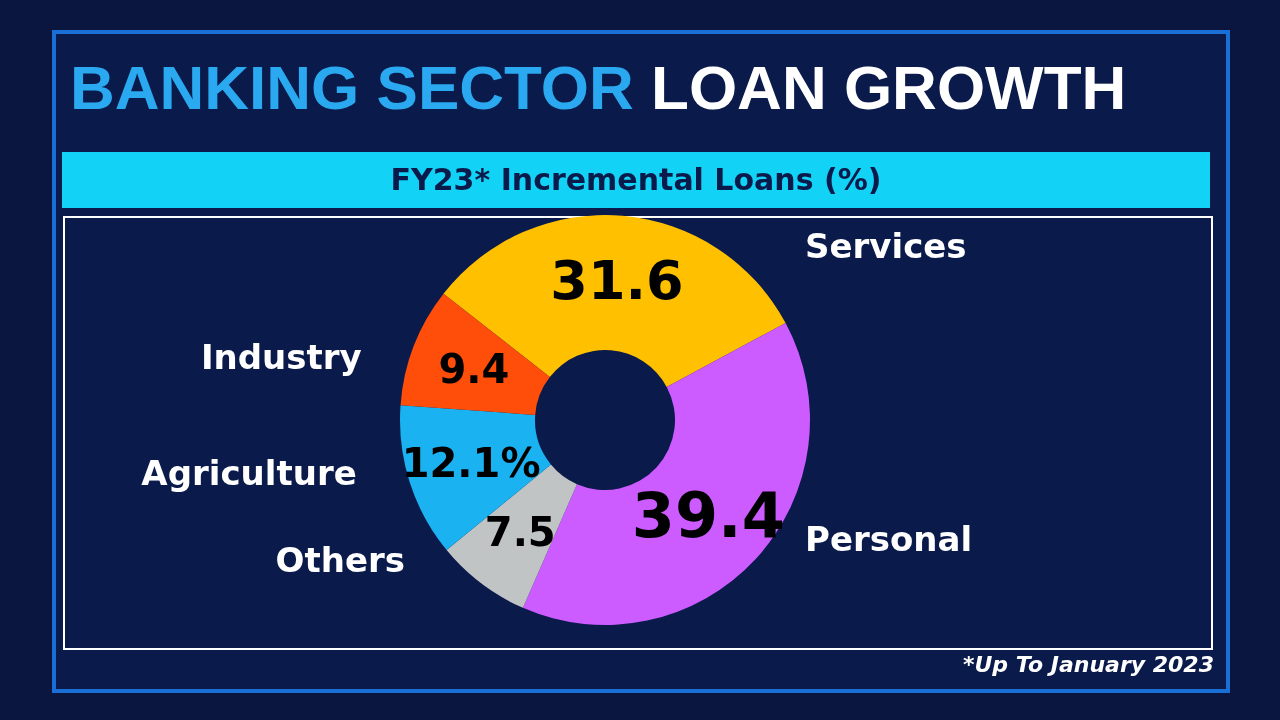 Image resolution: width=1280 pixels, height=720 pixels. What do you see at coordinates (474, 369) in the screenshot?
I see `data-label: 9.4` at bounding box center [474, 369].